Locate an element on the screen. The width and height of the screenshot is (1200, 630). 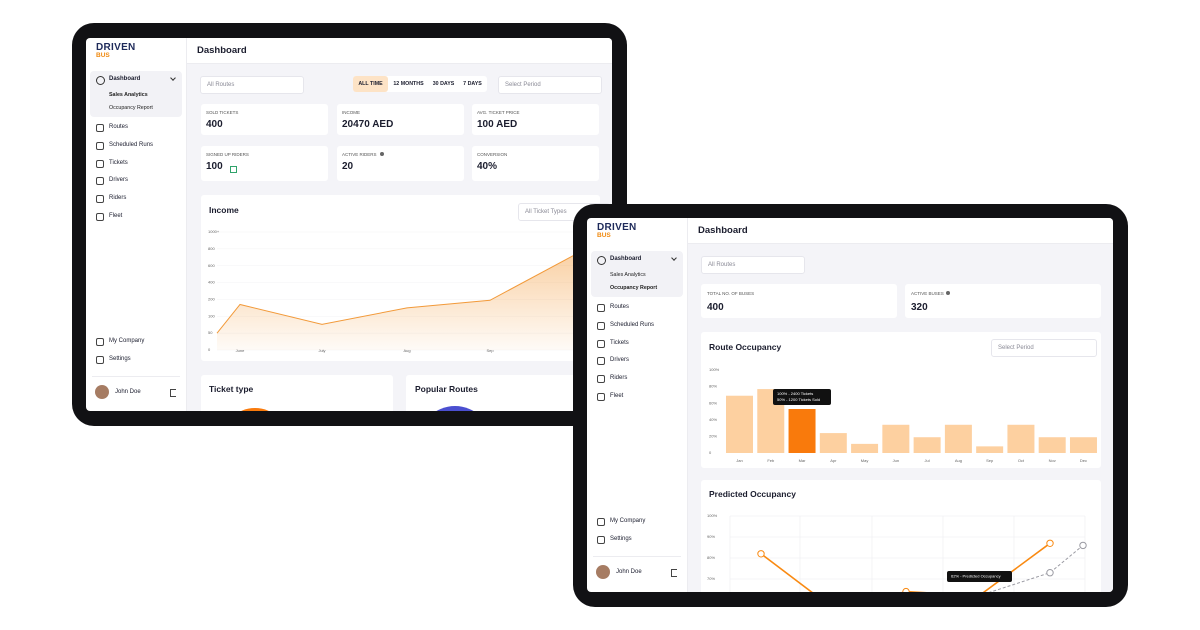
tooltip-text: 50% - 1200 Tickets Sold is located at coordinates (798, 399).